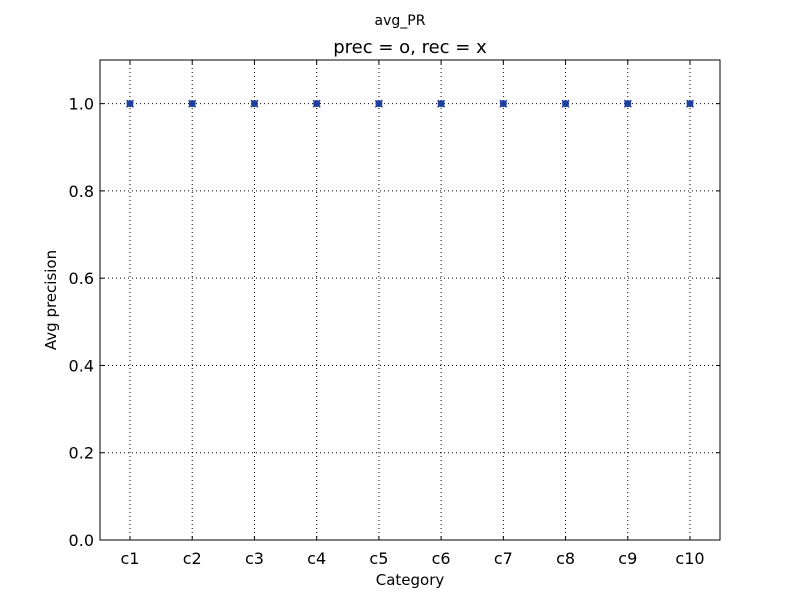 This screenshot has width=800, height=600. What do you see at coordinates (130, 558) in the screenshot?
I see `x-tick-label: c1` at bounding box center [130, 558].